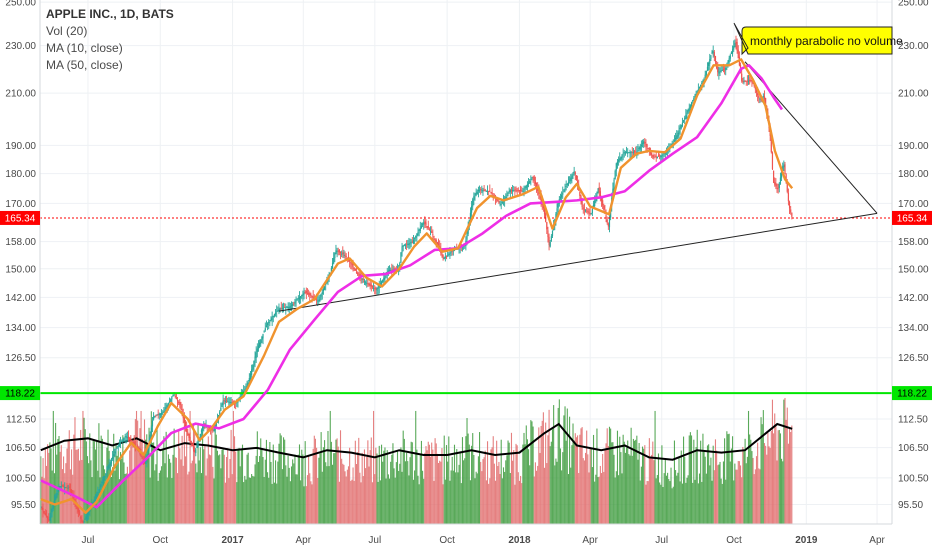  I want to click on legend-ma50: MA (50, close), so click(84, 65).